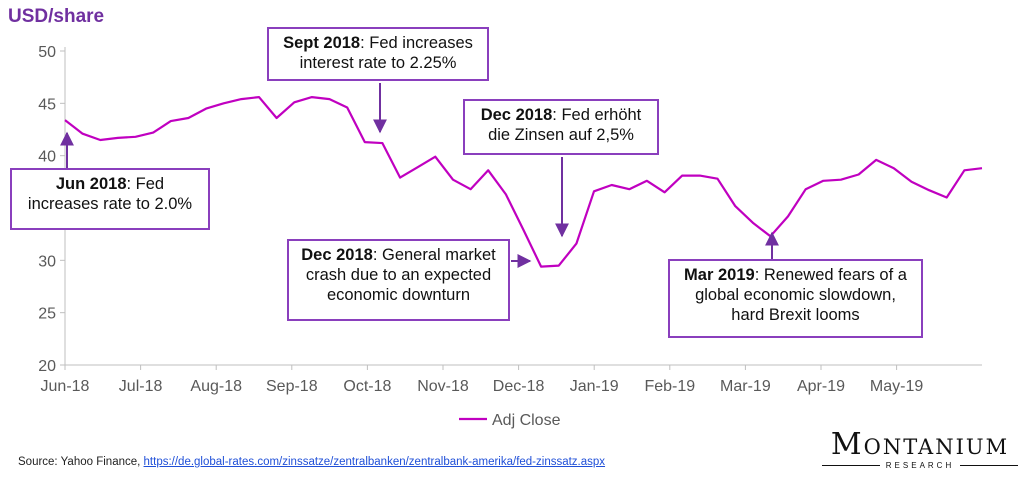 Image resolution: width=1024 pixels, height=481 pixels. What do you see at coordinates (896, 386) in the screenshot?
I see `x-tick-label: May-19` at bounding box center [896, 386].